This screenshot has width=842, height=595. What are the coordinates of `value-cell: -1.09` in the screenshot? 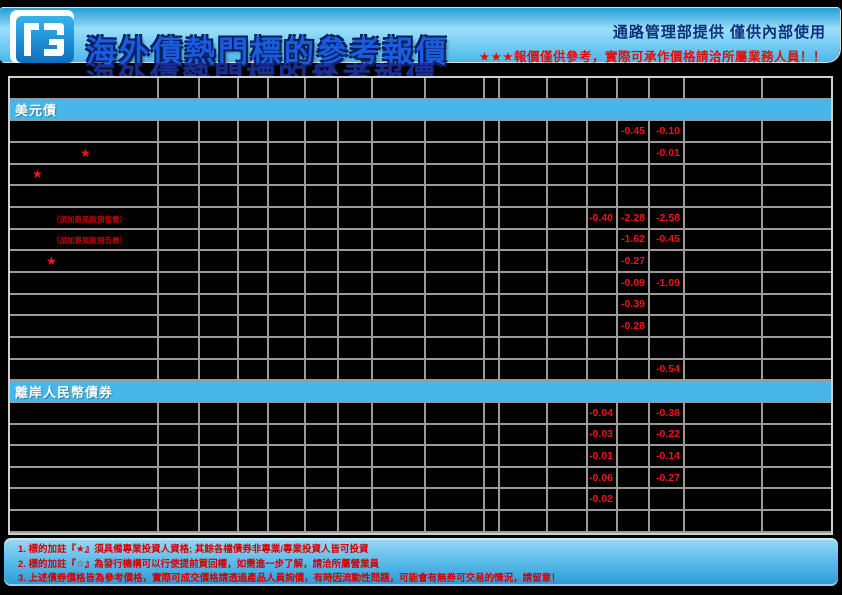 It's located at (667, 283).